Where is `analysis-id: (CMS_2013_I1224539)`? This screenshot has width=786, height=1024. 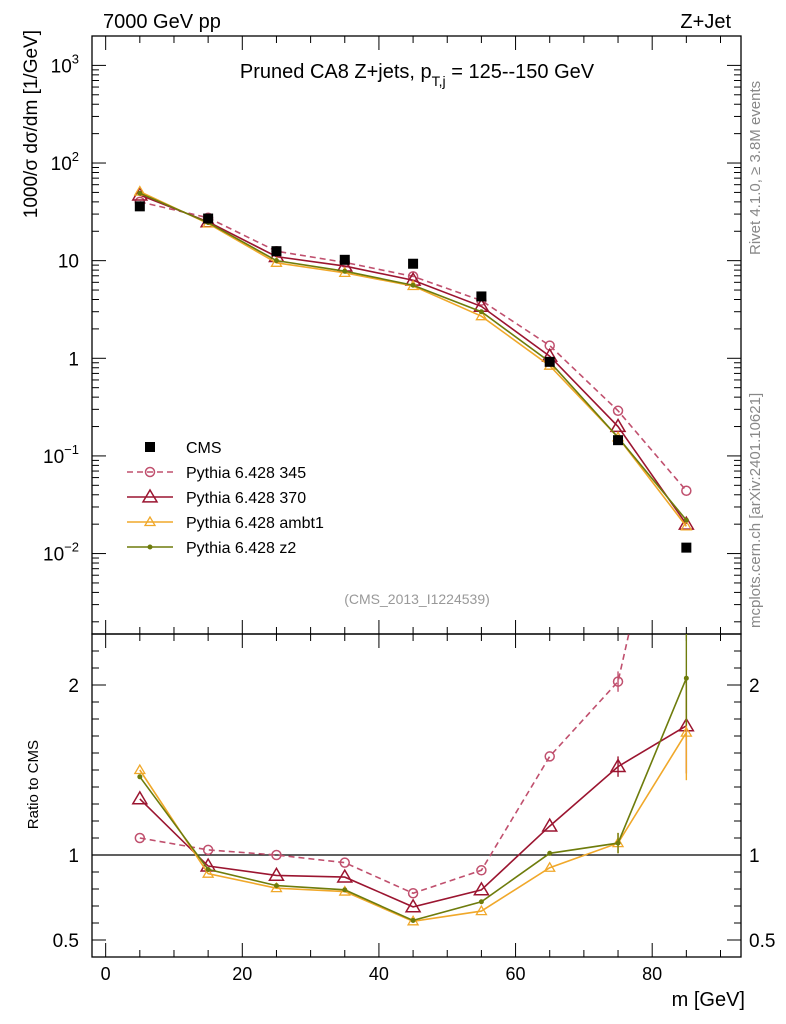 analysis-id: (CMS_2013_I1224539) is located at coordinates (417, 599).